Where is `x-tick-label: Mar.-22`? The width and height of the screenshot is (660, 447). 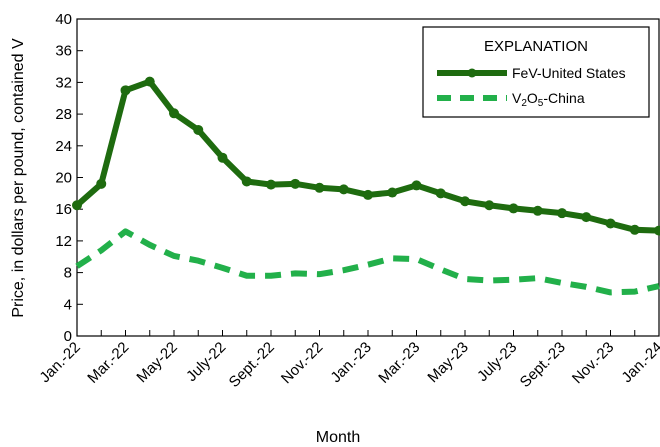
x-tick-label: Mar.-22 is located at coordinates (108, 363).